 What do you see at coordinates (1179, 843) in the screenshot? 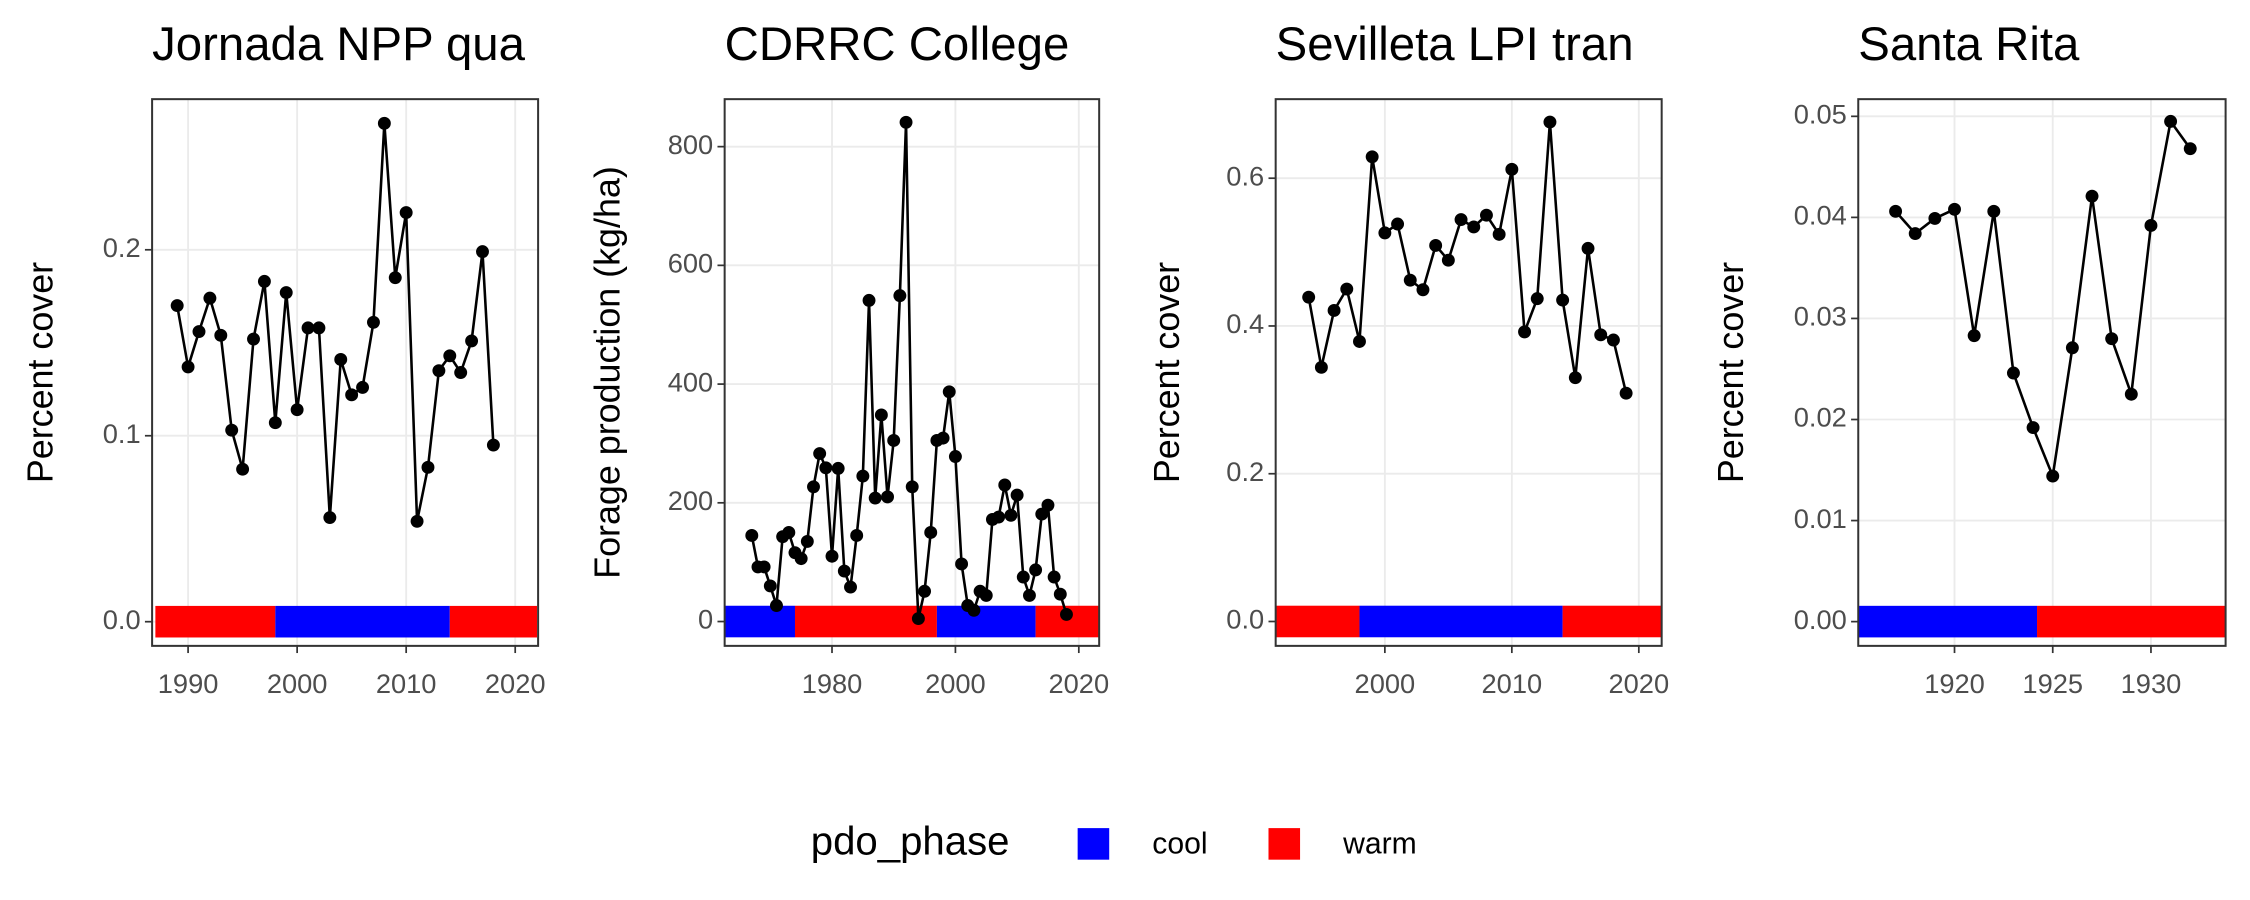
I see `legend-label: cool` at bounding box center [1179, 843].